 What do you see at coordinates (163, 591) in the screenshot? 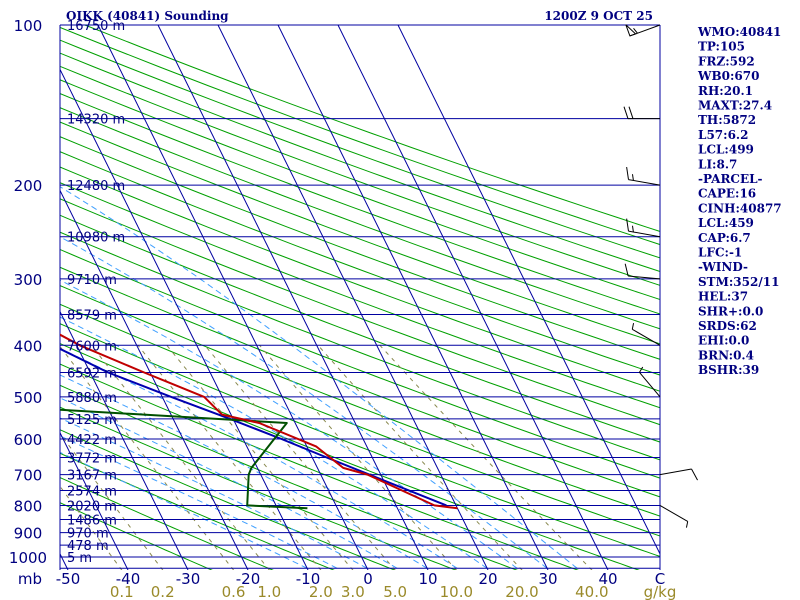
I see `mixing-ratio-tick-label: 0.2` at bounding box center [163, 591].